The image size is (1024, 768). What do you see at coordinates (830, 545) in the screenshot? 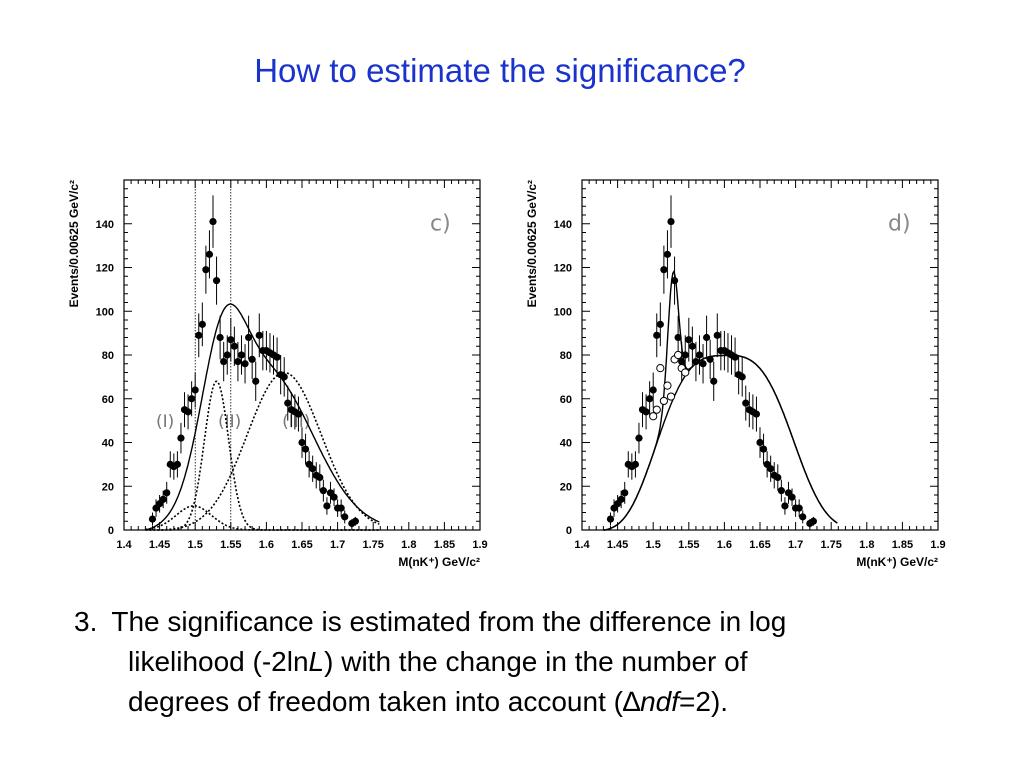
I see `chart-d-x-tick-label: 1.75` at bounding box center [830, 545].